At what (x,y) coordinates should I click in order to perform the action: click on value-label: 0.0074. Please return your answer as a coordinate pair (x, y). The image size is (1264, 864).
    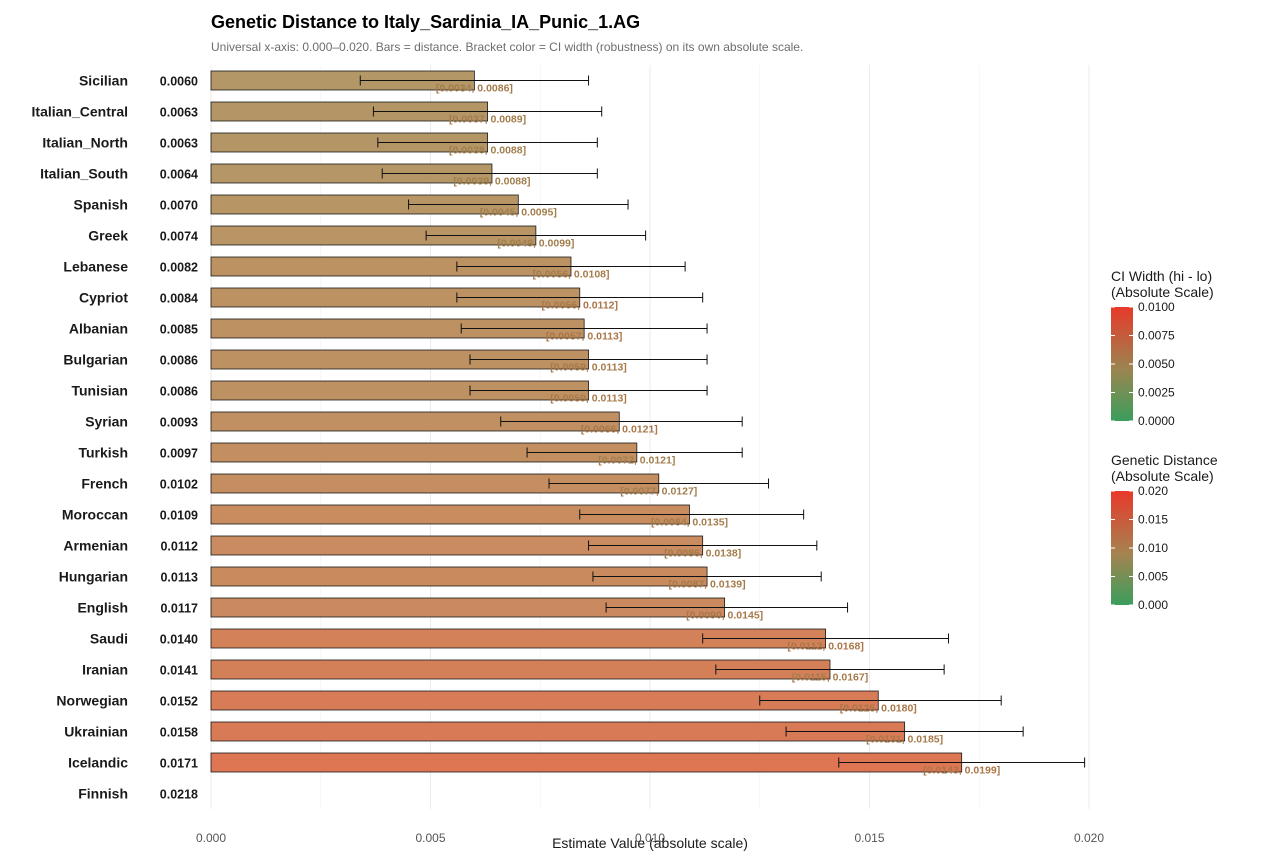
    Looking at the image, I should click on (179, 237).